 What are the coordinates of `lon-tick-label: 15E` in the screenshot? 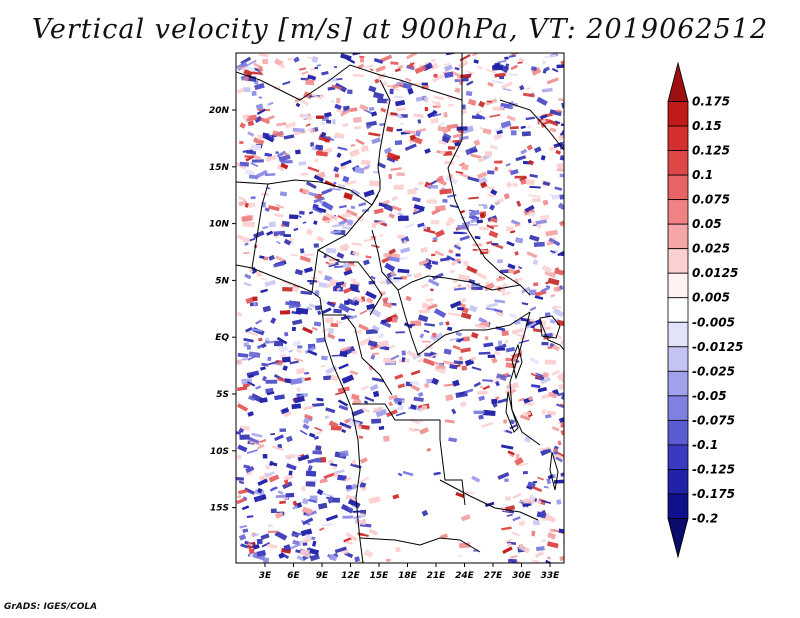 It's located at (380, 576).